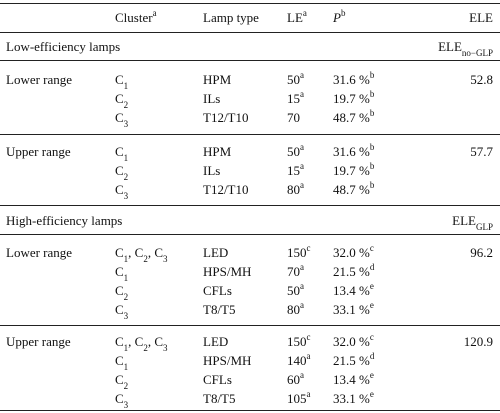 The width and height of the screenshot is (500, 413). I want to click on le-cell: 105a, so click(299, 397).